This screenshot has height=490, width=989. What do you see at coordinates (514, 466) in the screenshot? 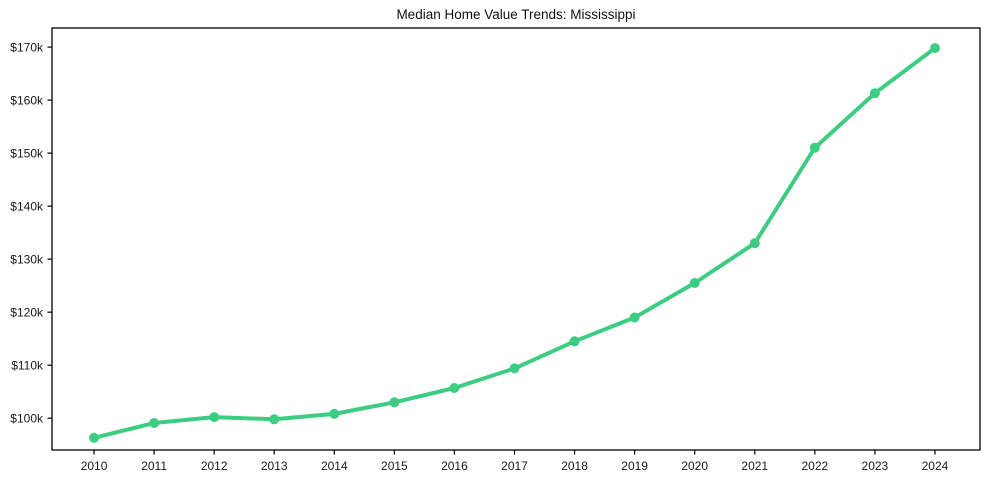
I see `x-tick-label: 2017` at bounding box center [514, 466].